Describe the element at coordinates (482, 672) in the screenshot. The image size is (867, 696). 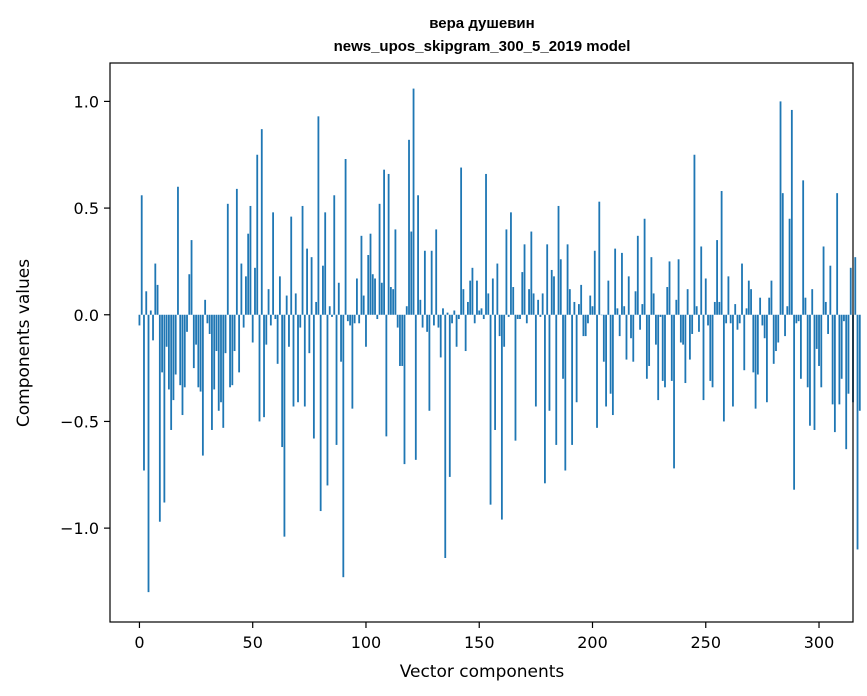
I see `x-axis-label: Vector components` at that location.